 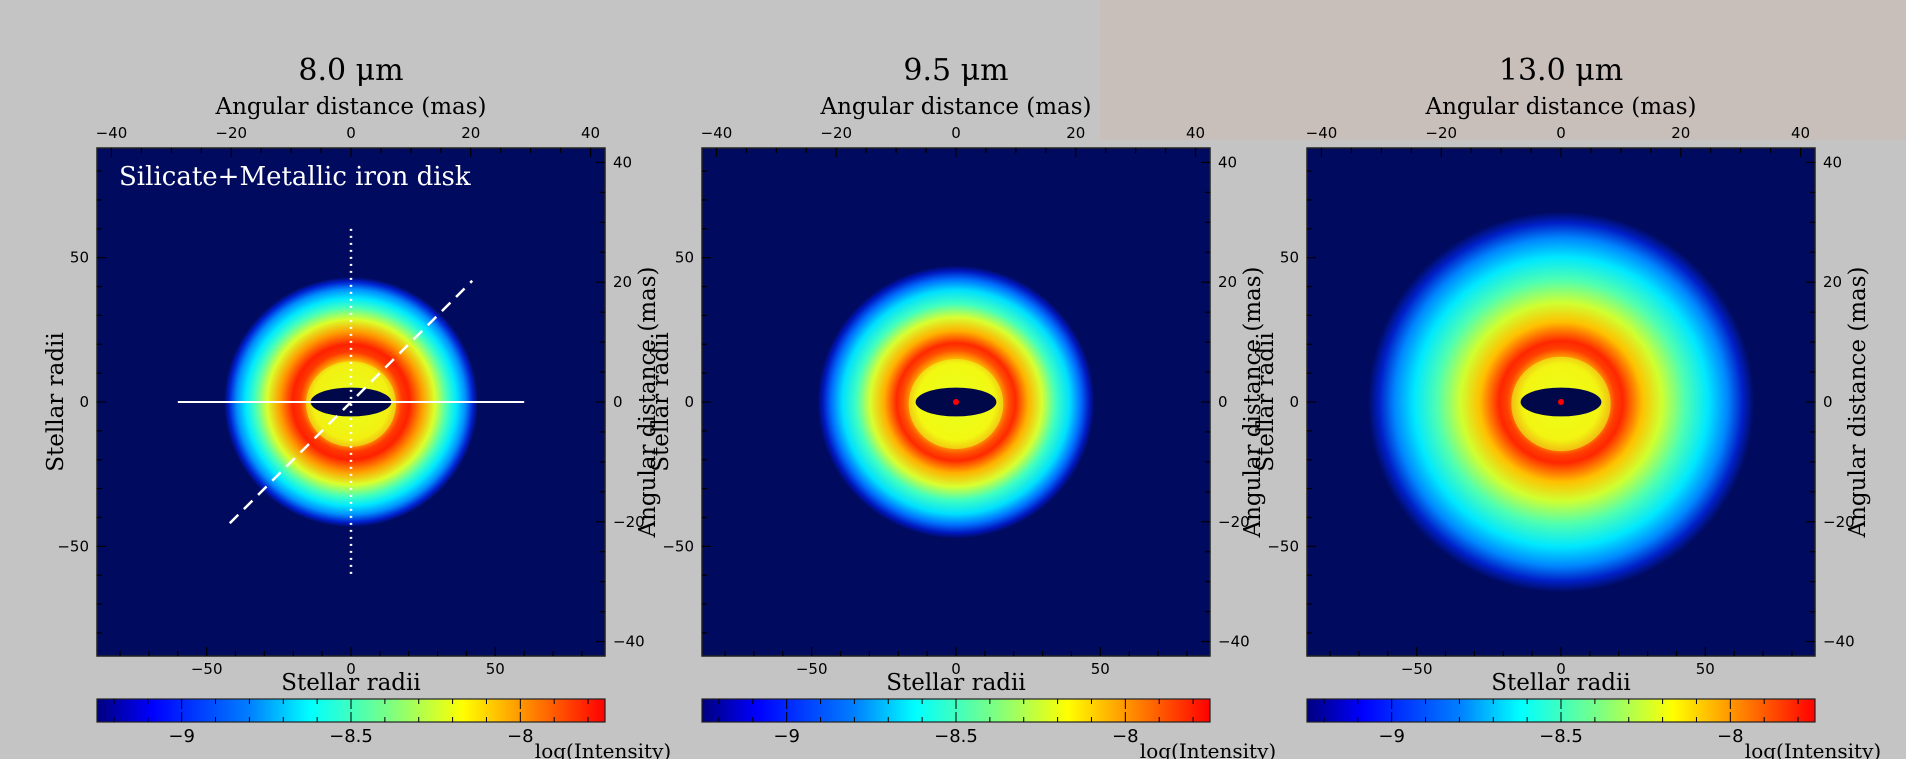 I want to click on cut-line-dashed, so click(x=351, y=402).